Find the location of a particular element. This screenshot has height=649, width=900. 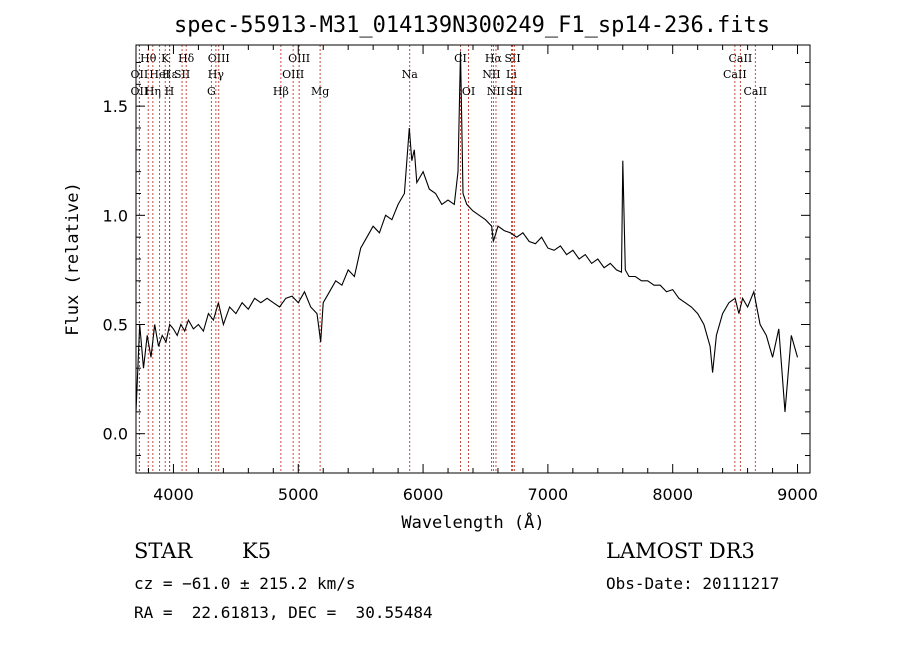

survey-name: LAMOST DR3 is located at coordinates (680, 551).